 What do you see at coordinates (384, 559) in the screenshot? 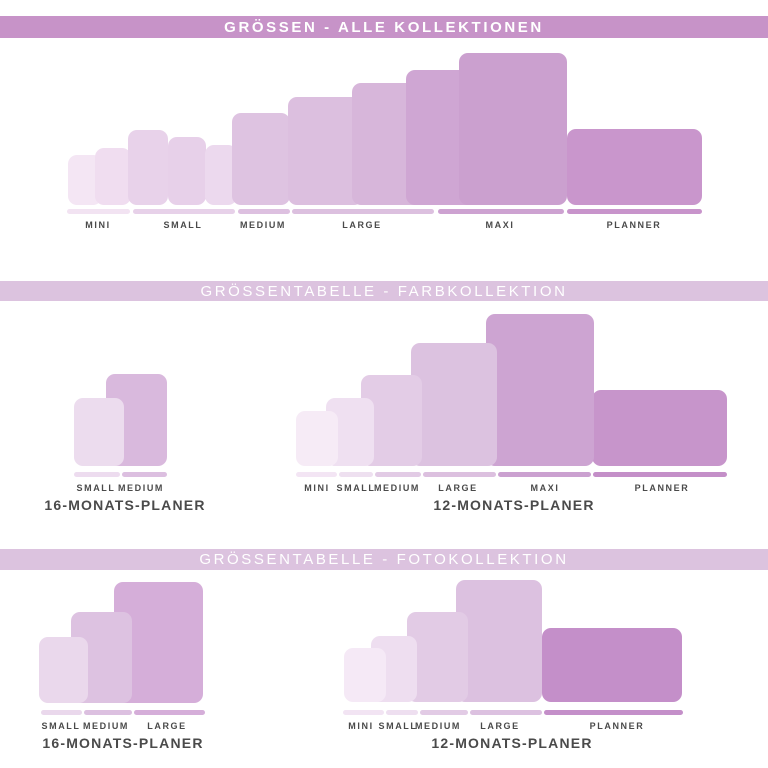
I see `header-groessentabelle-fotokollektion: GRÖSSENTABELLE - FOTOKOLLEKTION` at bounding box center [384, 559].